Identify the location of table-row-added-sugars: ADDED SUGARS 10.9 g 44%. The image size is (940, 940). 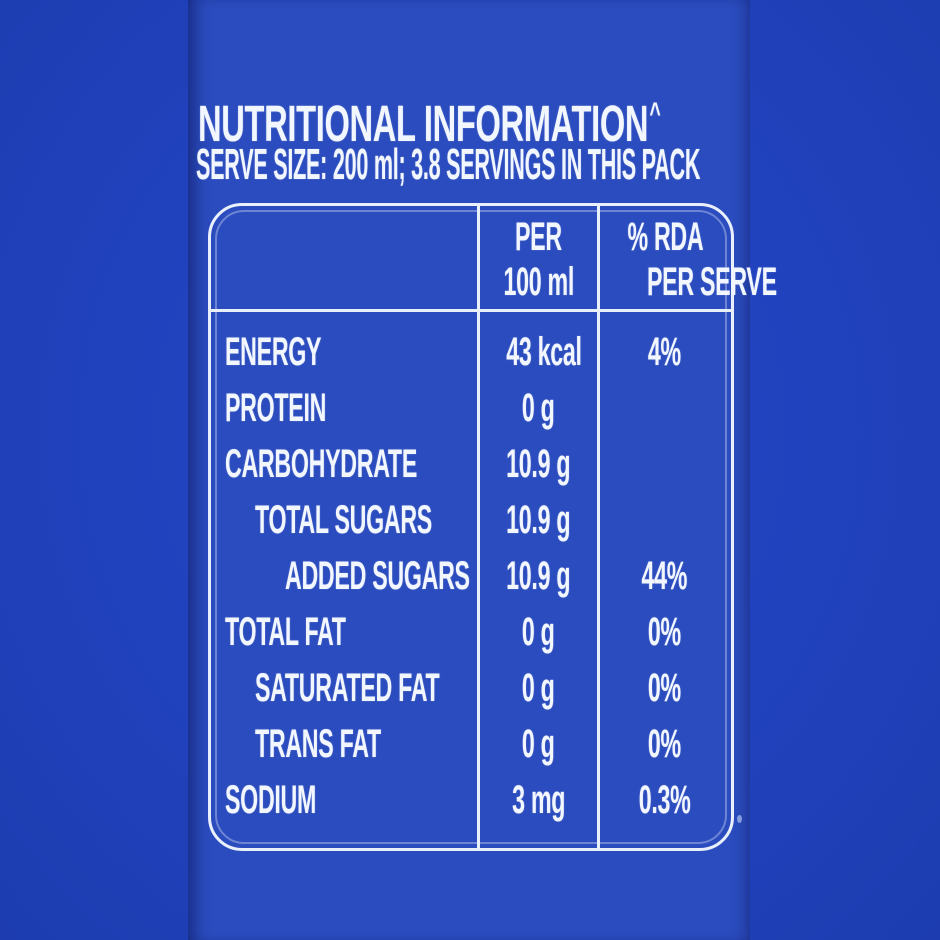
(471, 576).